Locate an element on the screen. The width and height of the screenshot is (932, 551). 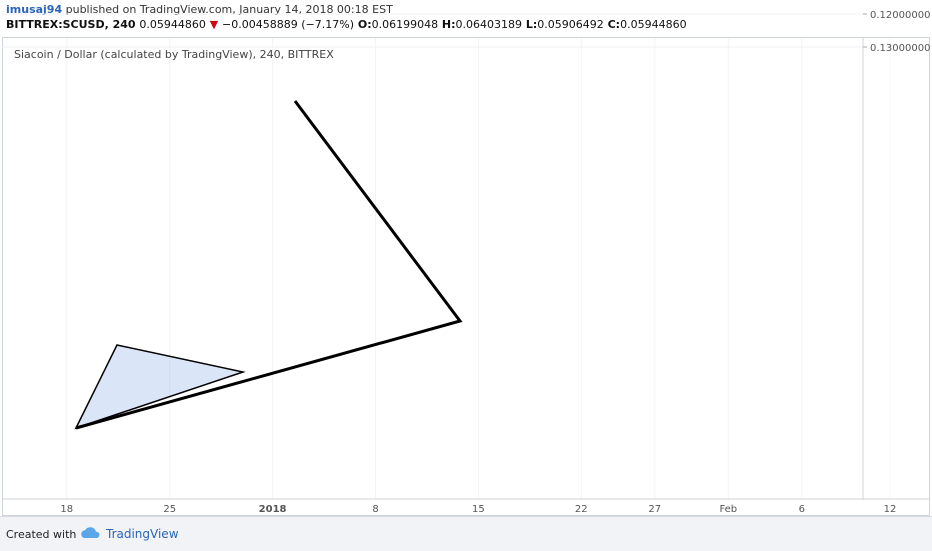
high-value: 0.06403189 is located at coordinates (489, 24).